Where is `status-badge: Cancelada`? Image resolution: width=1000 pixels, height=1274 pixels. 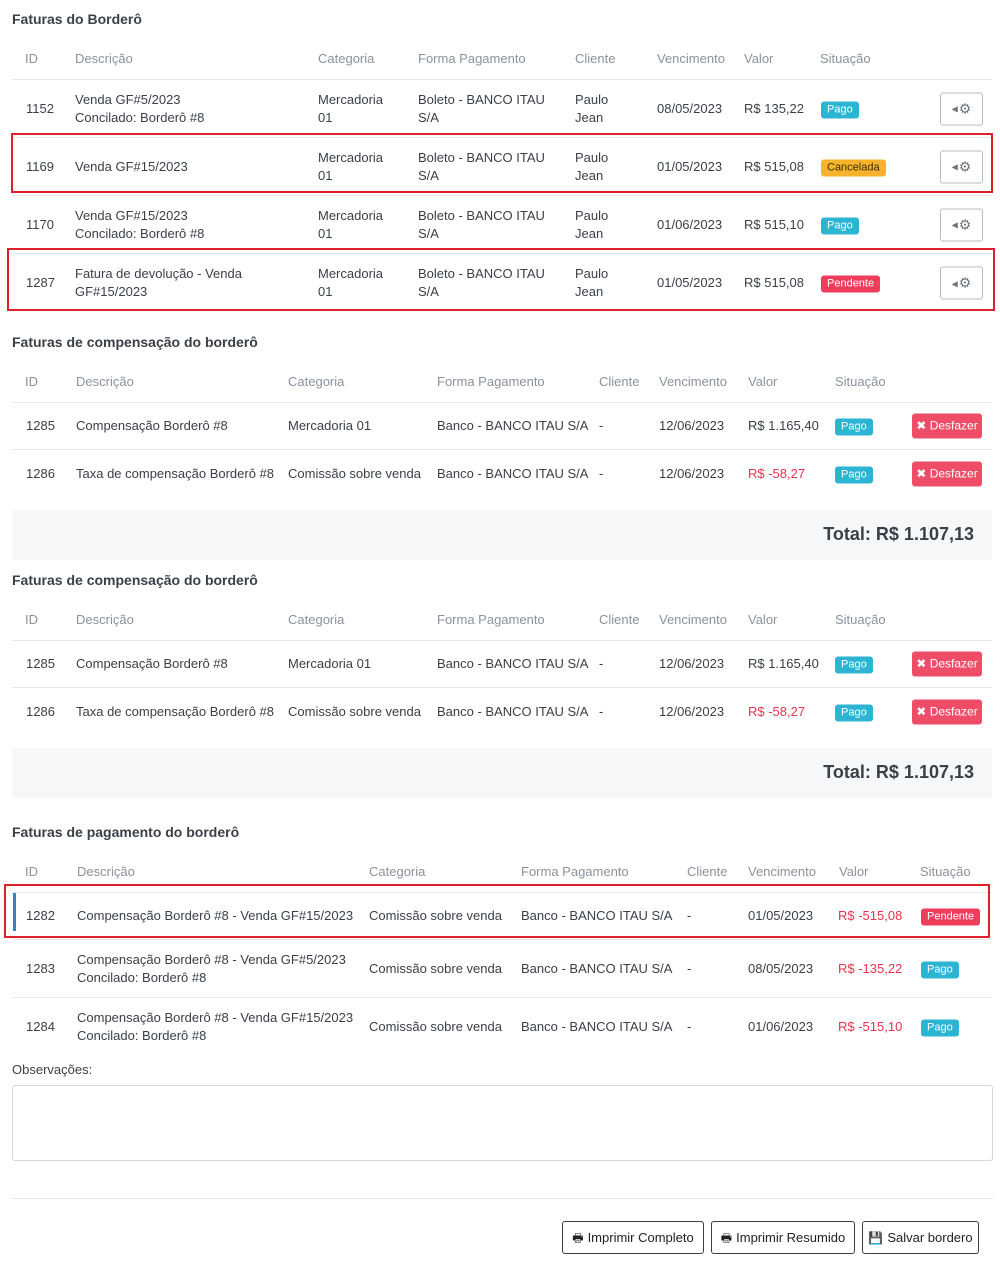 status-badge: Cancelada is located at coordinates (853, 167).